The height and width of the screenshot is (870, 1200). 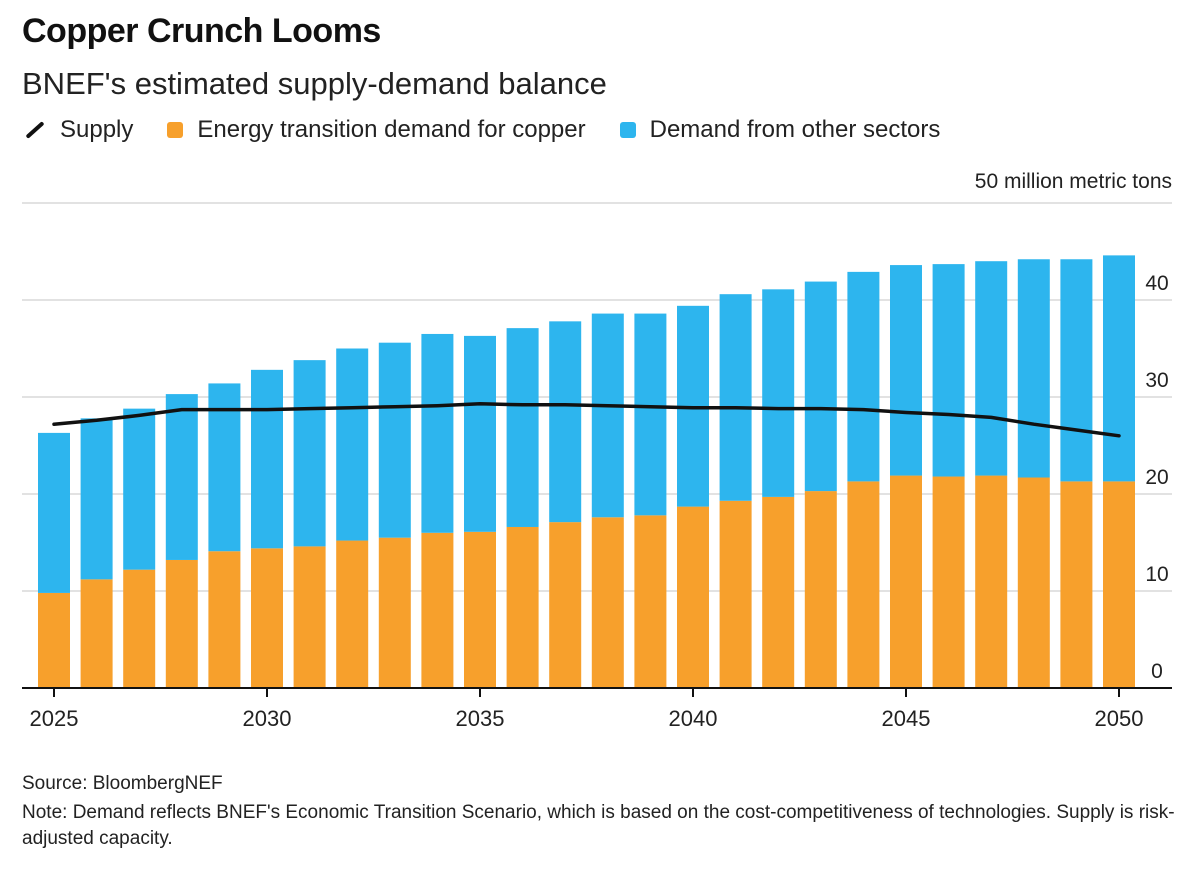 I want to click on x-tick-label: 2025, so click(x=54, y=718).